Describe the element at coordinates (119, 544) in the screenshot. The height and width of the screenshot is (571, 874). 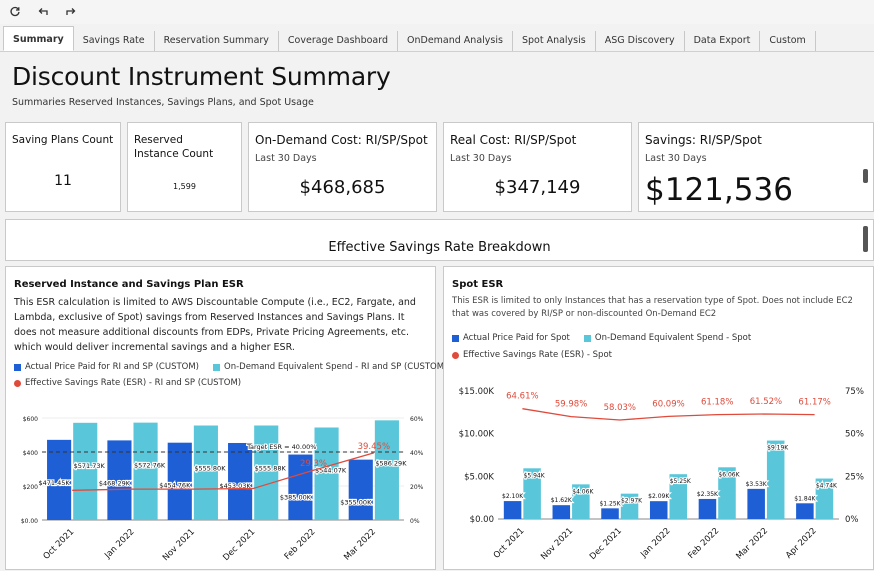
I see `x-axis-category-label: Jan 2022` at that location.